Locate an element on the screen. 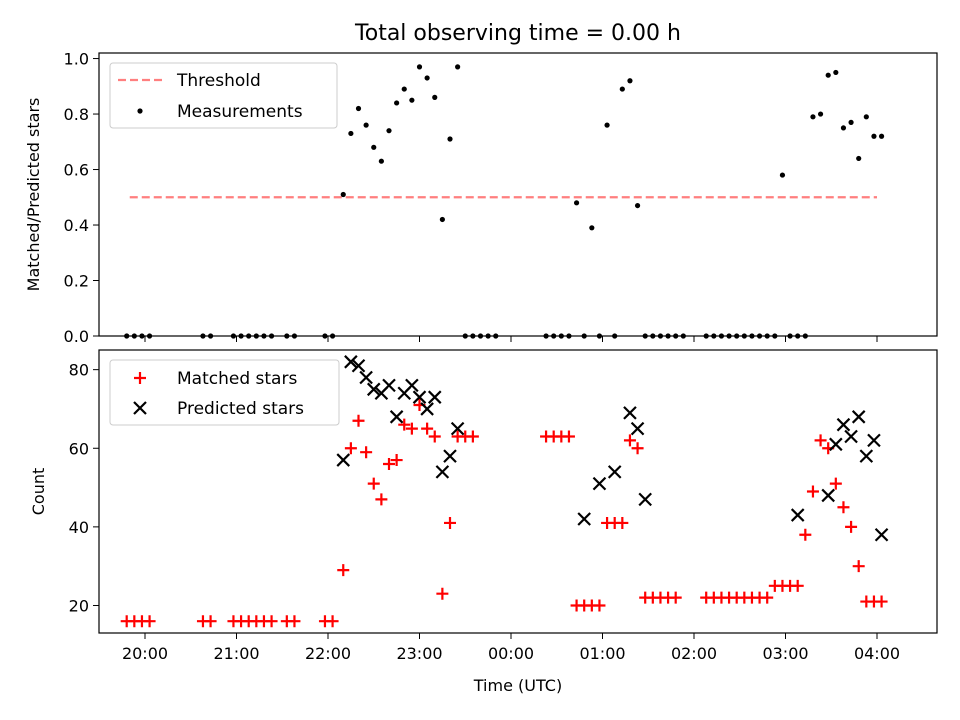 This screenshot has width=960, height=720. bottom-y-tick-label: 20 is located at coordinates (79, 605).